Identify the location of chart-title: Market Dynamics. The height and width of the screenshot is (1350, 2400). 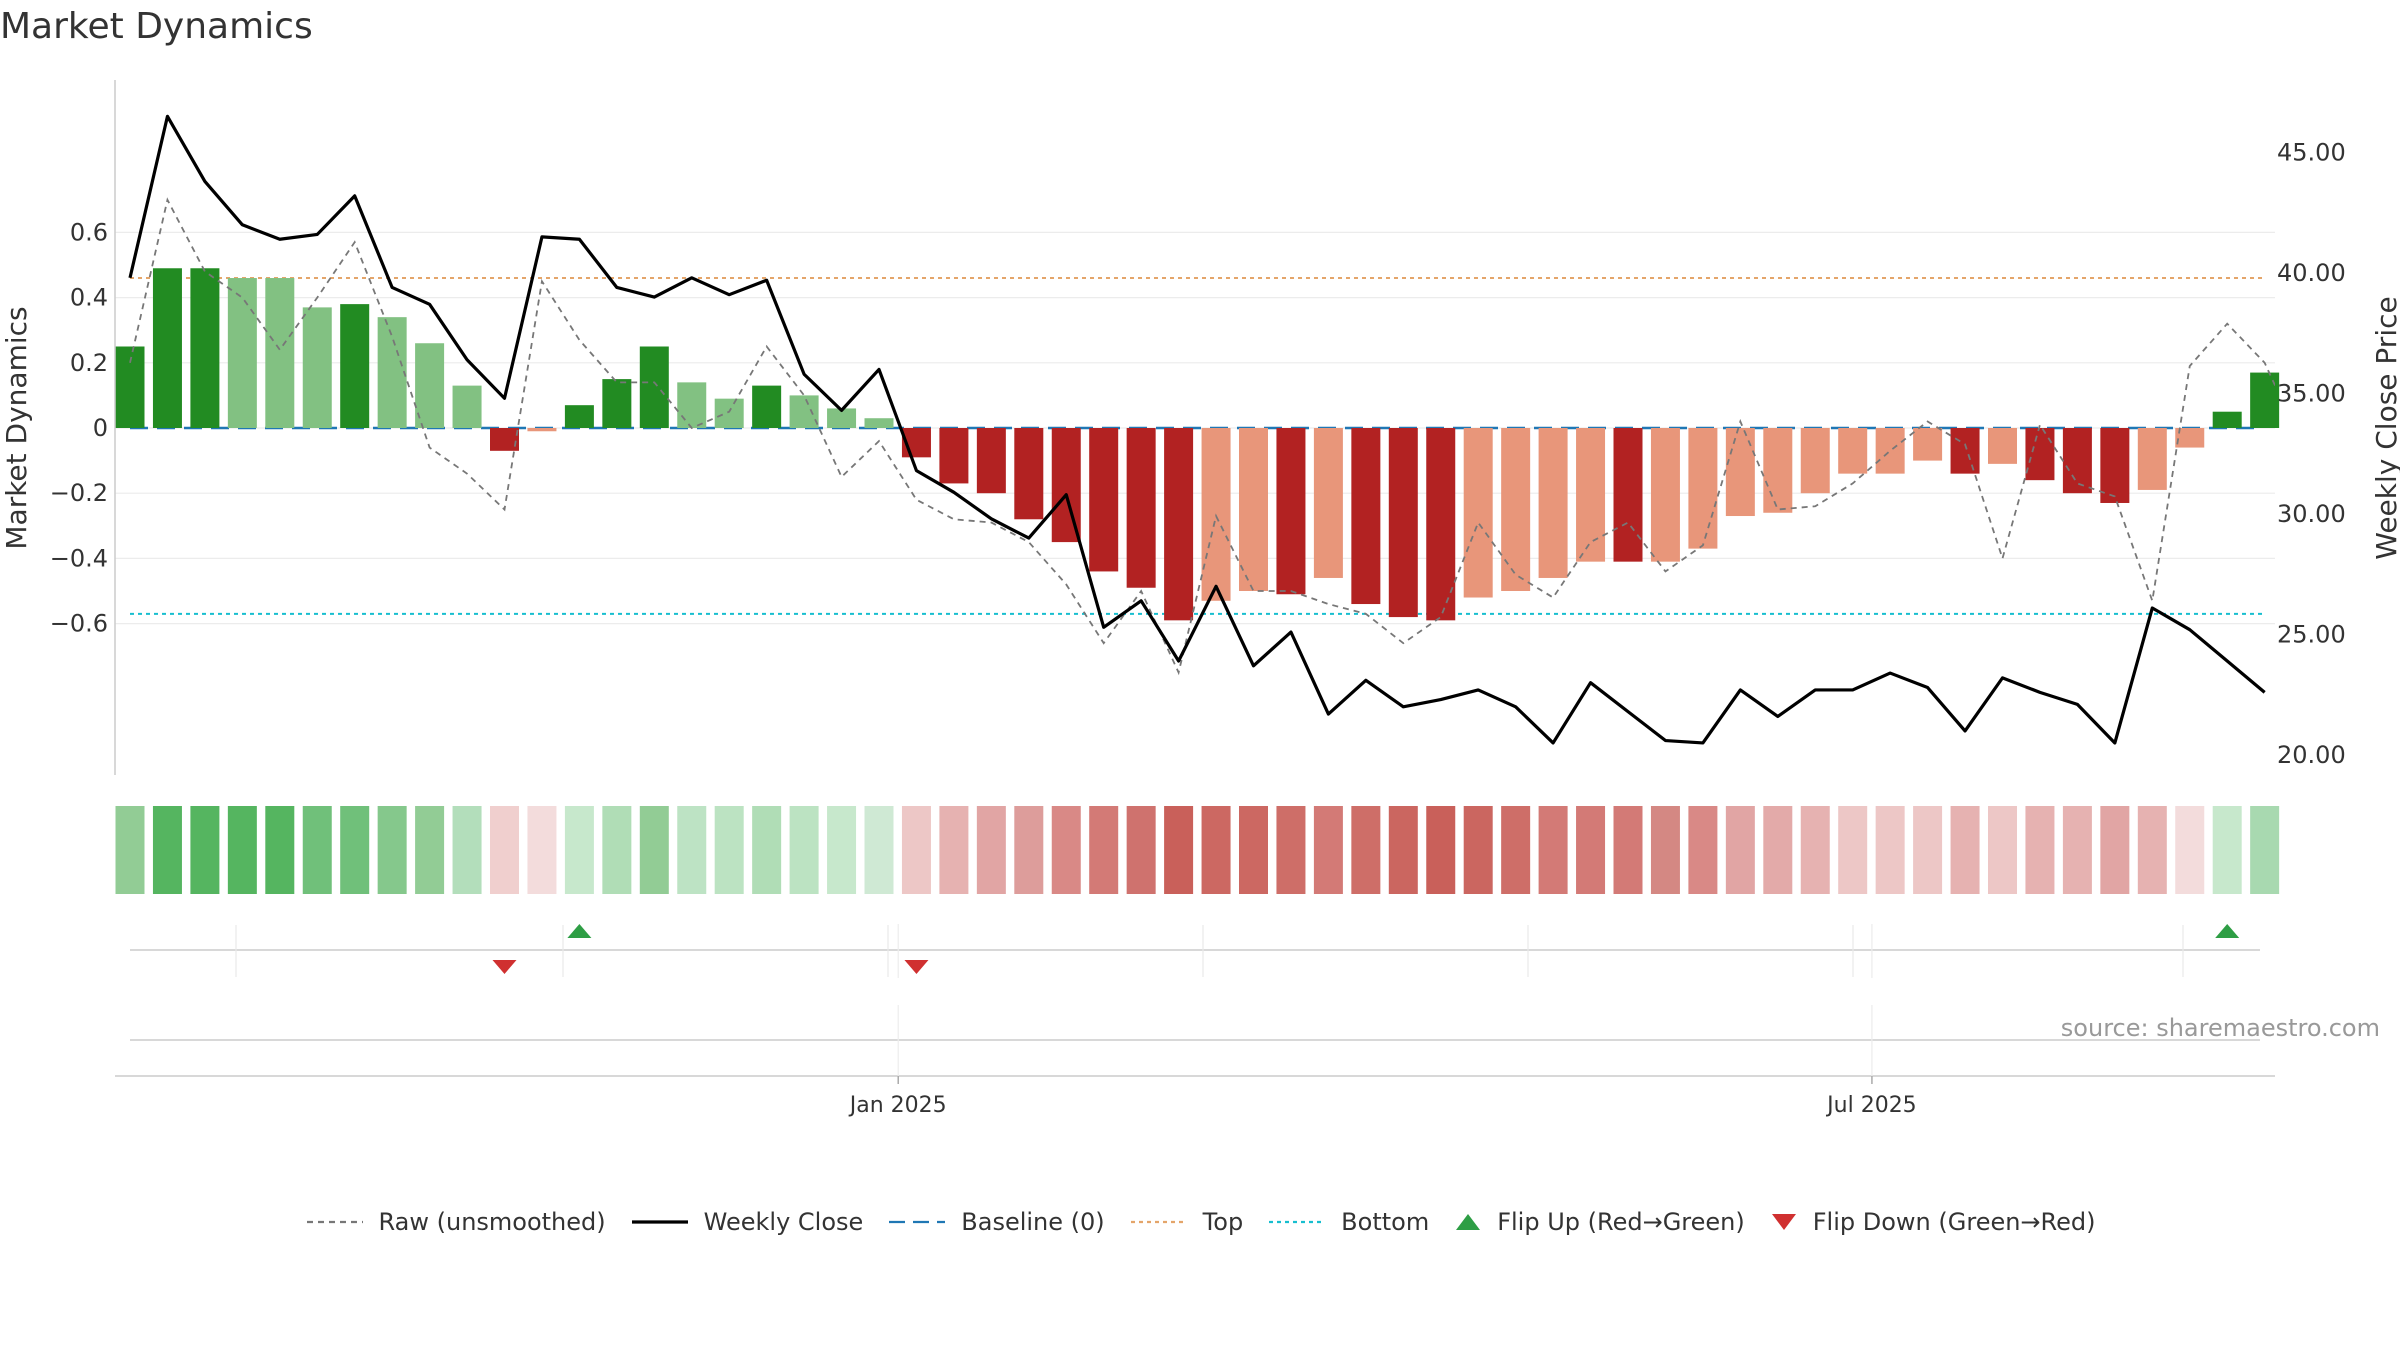
(156, 26).